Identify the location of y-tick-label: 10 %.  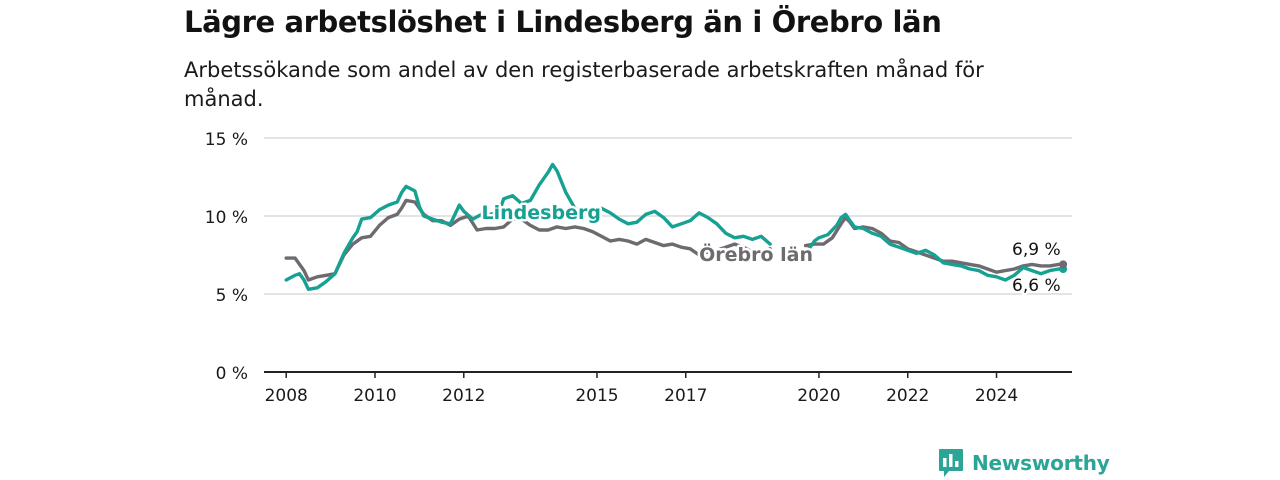
(226, 218).